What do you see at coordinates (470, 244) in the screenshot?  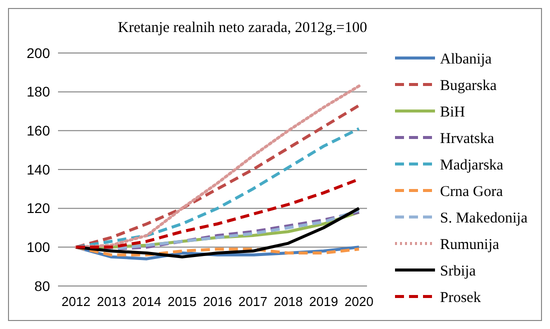 I see `legend-label: Rumunija` at bounding box center [470, 244].